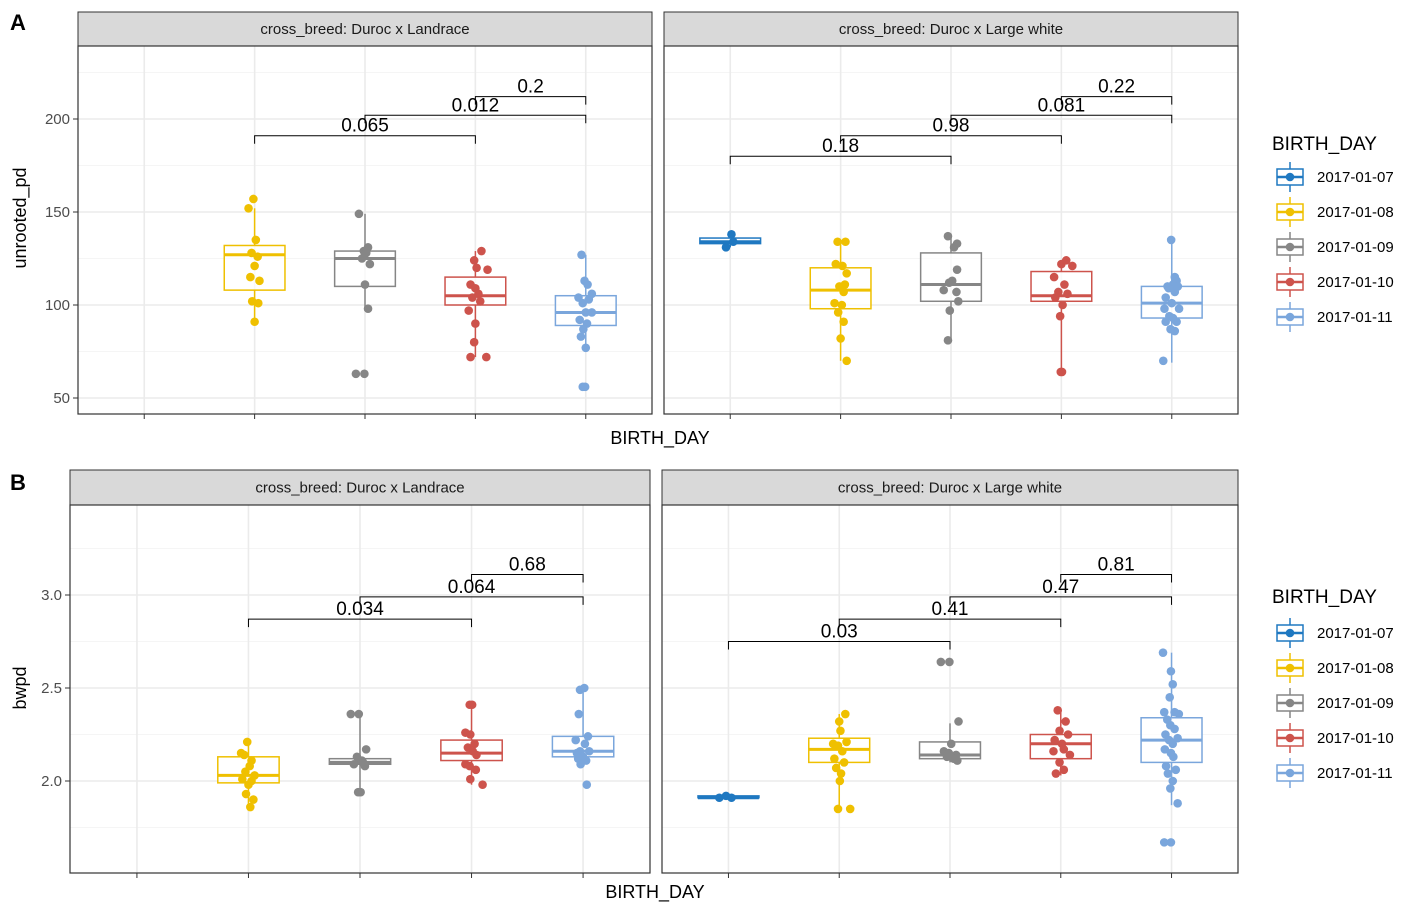 The height and width of the screenshot is (904, 1421). I want to click on legend-title: BIRTH_DAY, so click(1324, 597).